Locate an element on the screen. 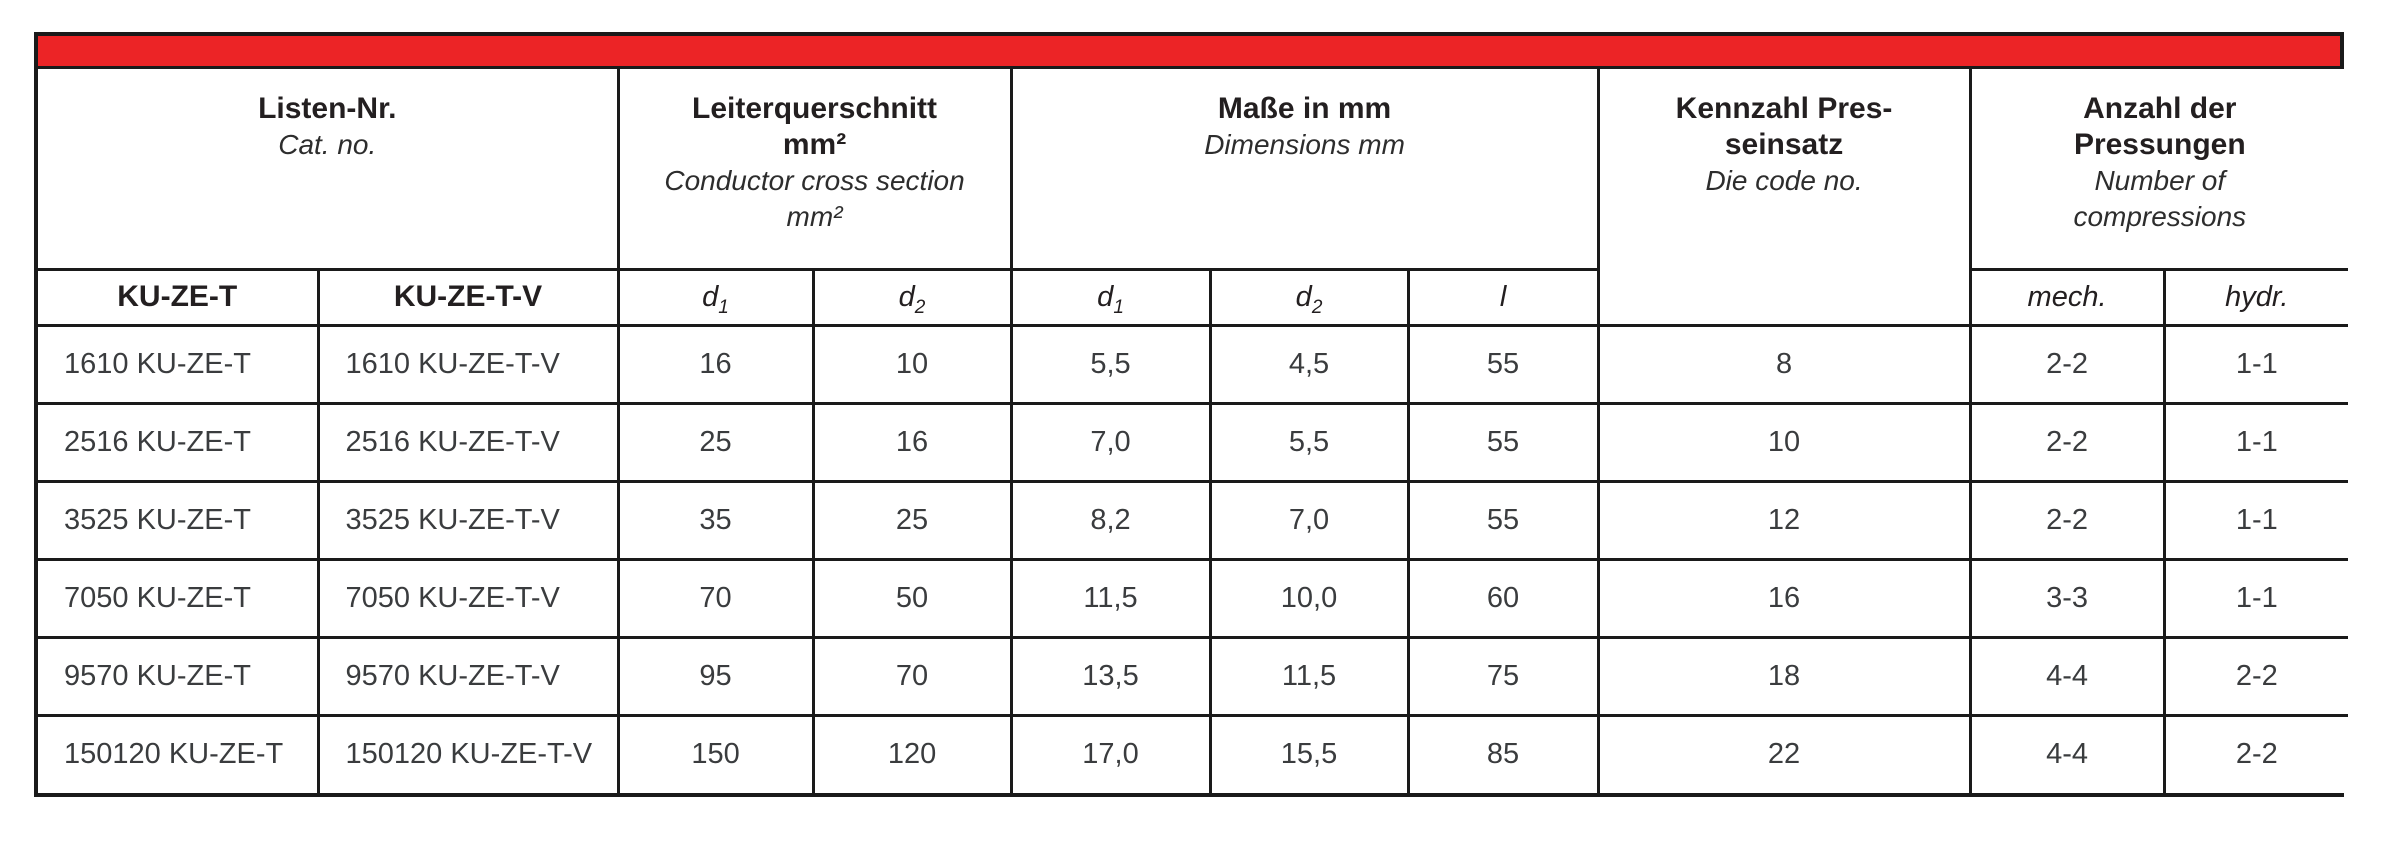 Image resolution: width=2400 pixels, height=854 pixels. cell-die-code: 8 is located at coordinates (1784, 364).